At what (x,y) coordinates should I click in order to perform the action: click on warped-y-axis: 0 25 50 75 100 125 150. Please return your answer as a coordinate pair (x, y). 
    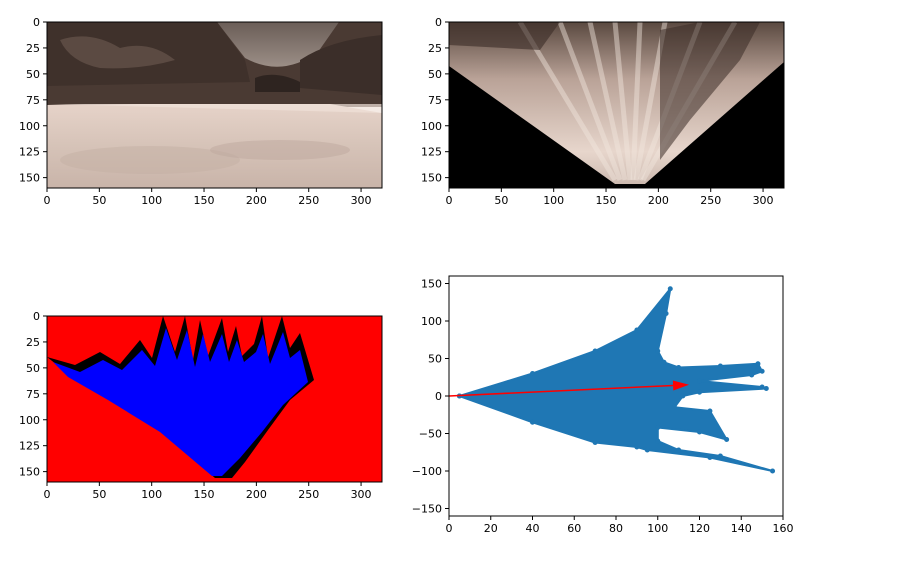
    Looking at the image, I should click on (435, 100).